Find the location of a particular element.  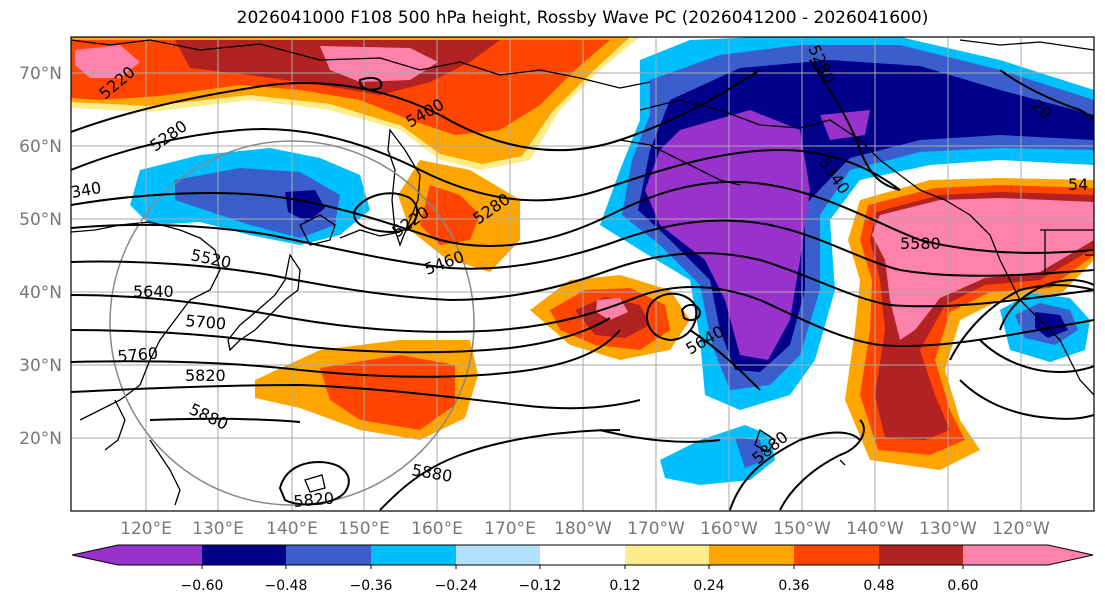

colorbar is located at coordinates (582, 556).